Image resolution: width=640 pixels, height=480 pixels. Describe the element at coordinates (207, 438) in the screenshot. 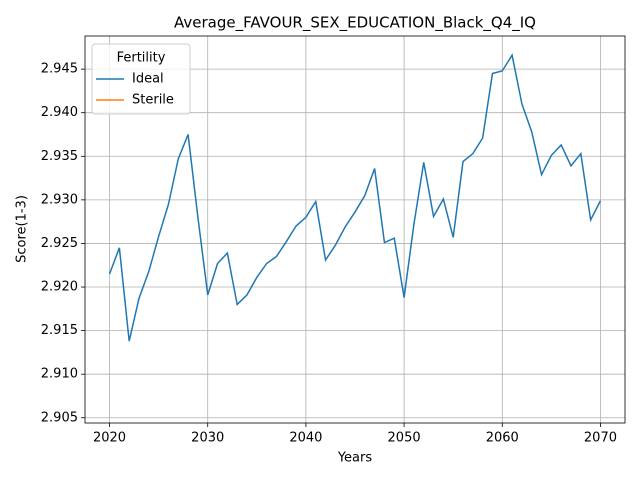

I see `x-tick-label: 2030` at that location.